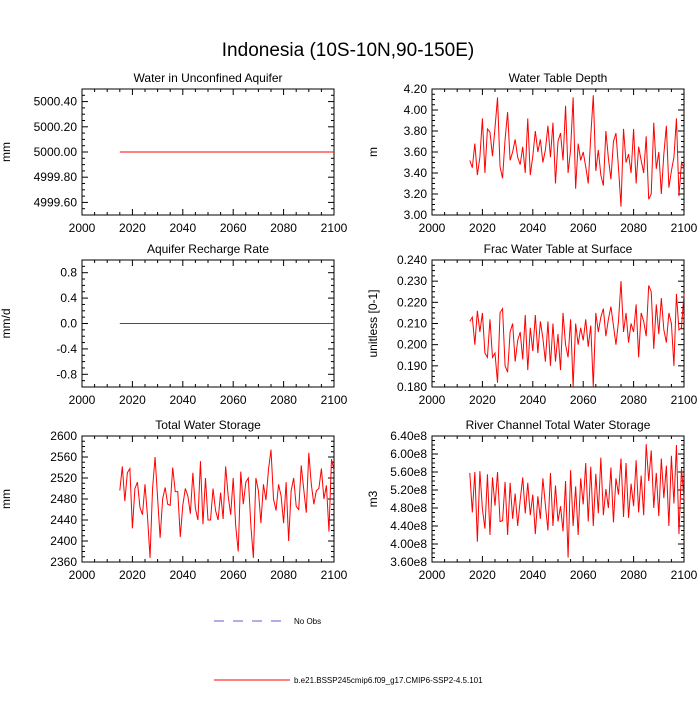 The width and height of the screenshot is (700, 705). Describe the element at coordinates (416, 131) in the screenshot. I see `y-tick-label: 3.80` at that location.